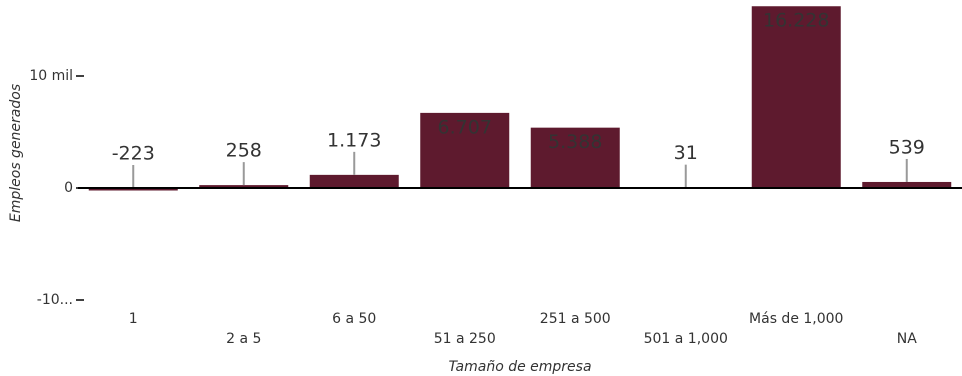 The width and height of the screenshot is (962, 376). I want to click on value-label: 258, so click(244, 151).